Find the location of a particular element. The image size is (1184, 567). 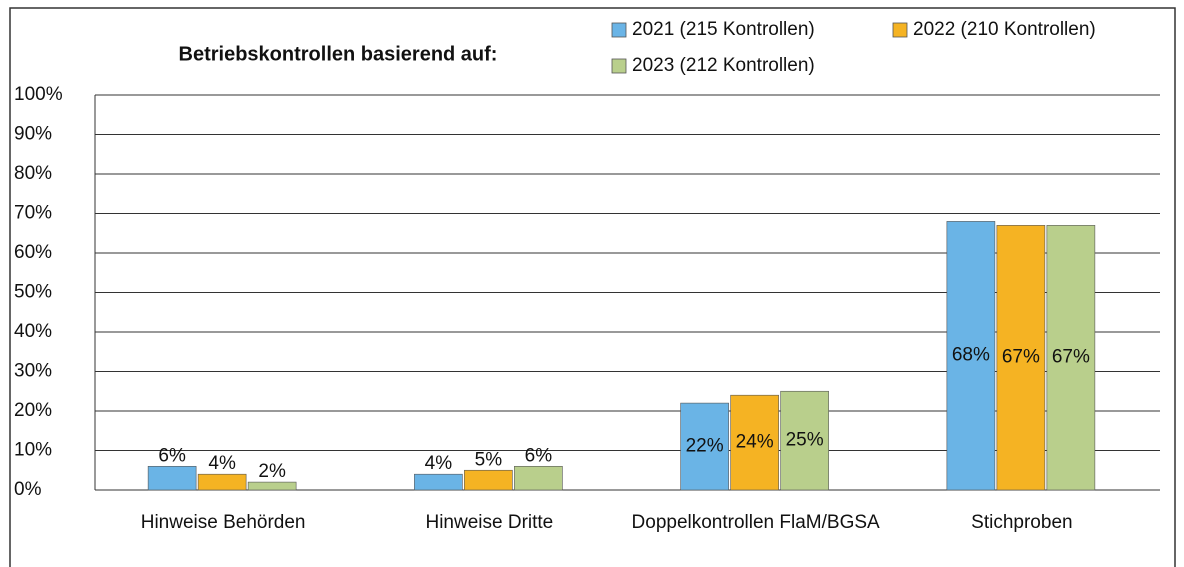

y-tick-label: 10% is located at coordinates (33, 450).